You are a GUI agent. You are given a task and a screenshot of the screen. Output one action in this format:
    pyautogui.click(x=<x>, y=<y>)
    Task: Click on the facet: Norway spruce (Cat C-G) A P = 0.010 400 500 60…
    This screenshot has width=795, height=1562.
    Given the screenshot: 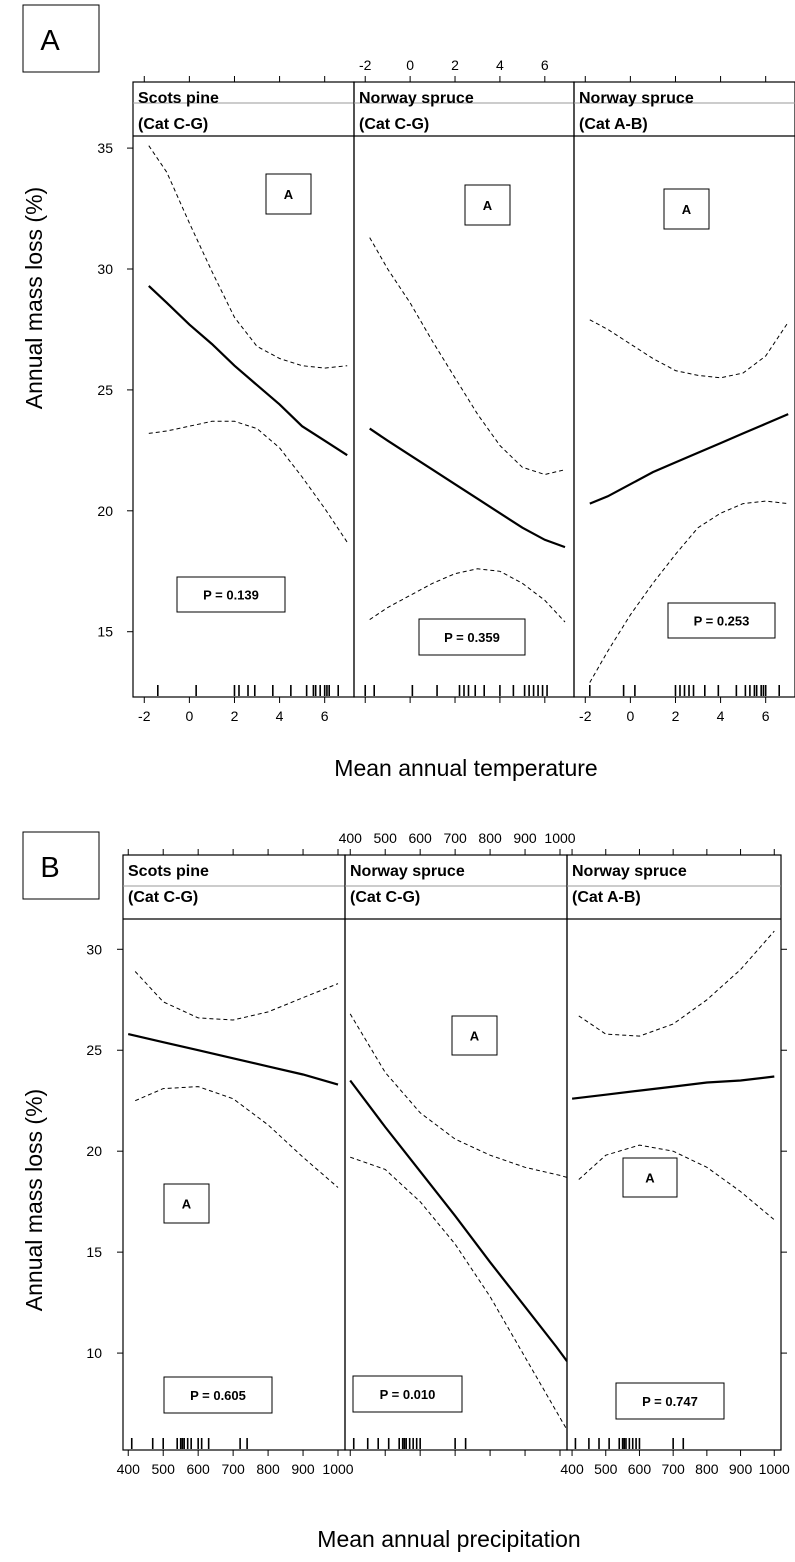 What is the action you would take?
    pyautogui.click(x=457, y=1143)
    